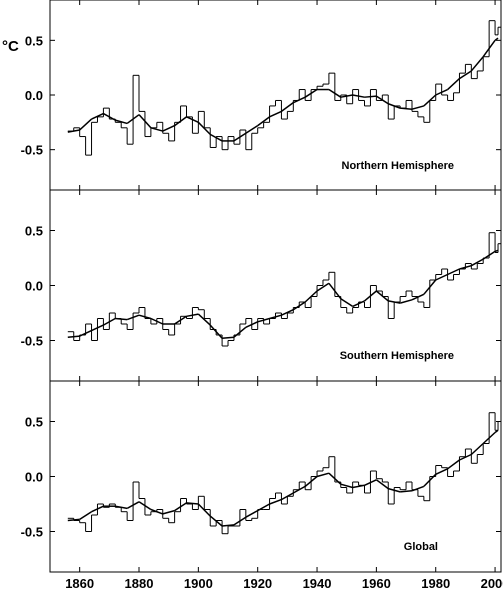  I want to click on x-tick-label: 1900, so click(198, 583).